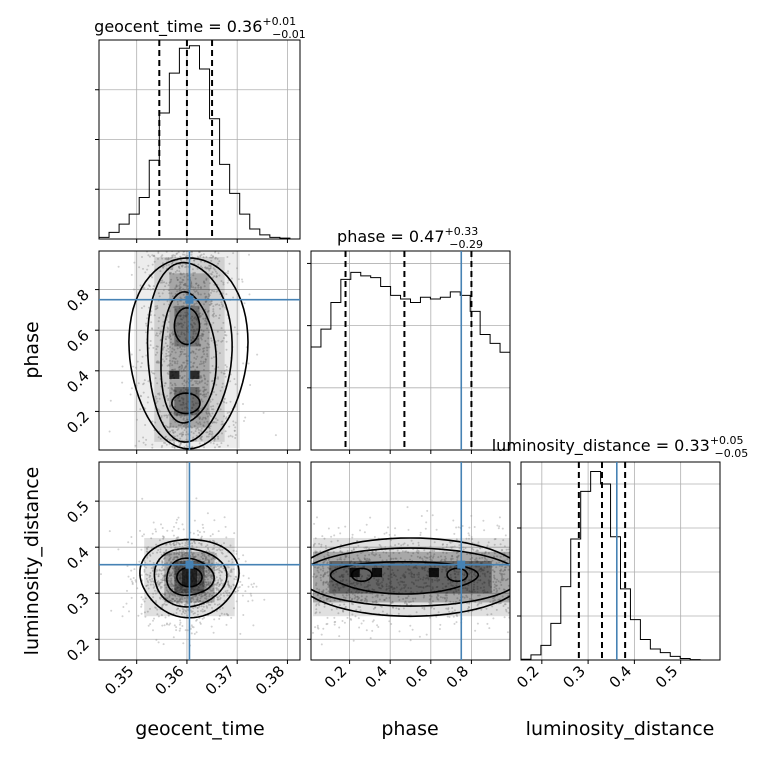 The width and height of the screenshot is (760, 760). I want to click on x-tick-label: 0.37, so click(220, 680).